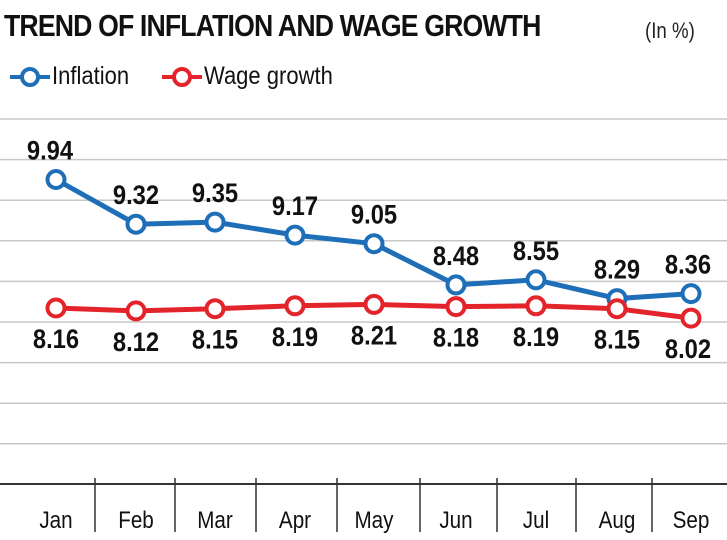 The width and height of the screenshot is (727, 540). I want to click on legend-item-wage-growth: Wage growth, so click(255, 76).